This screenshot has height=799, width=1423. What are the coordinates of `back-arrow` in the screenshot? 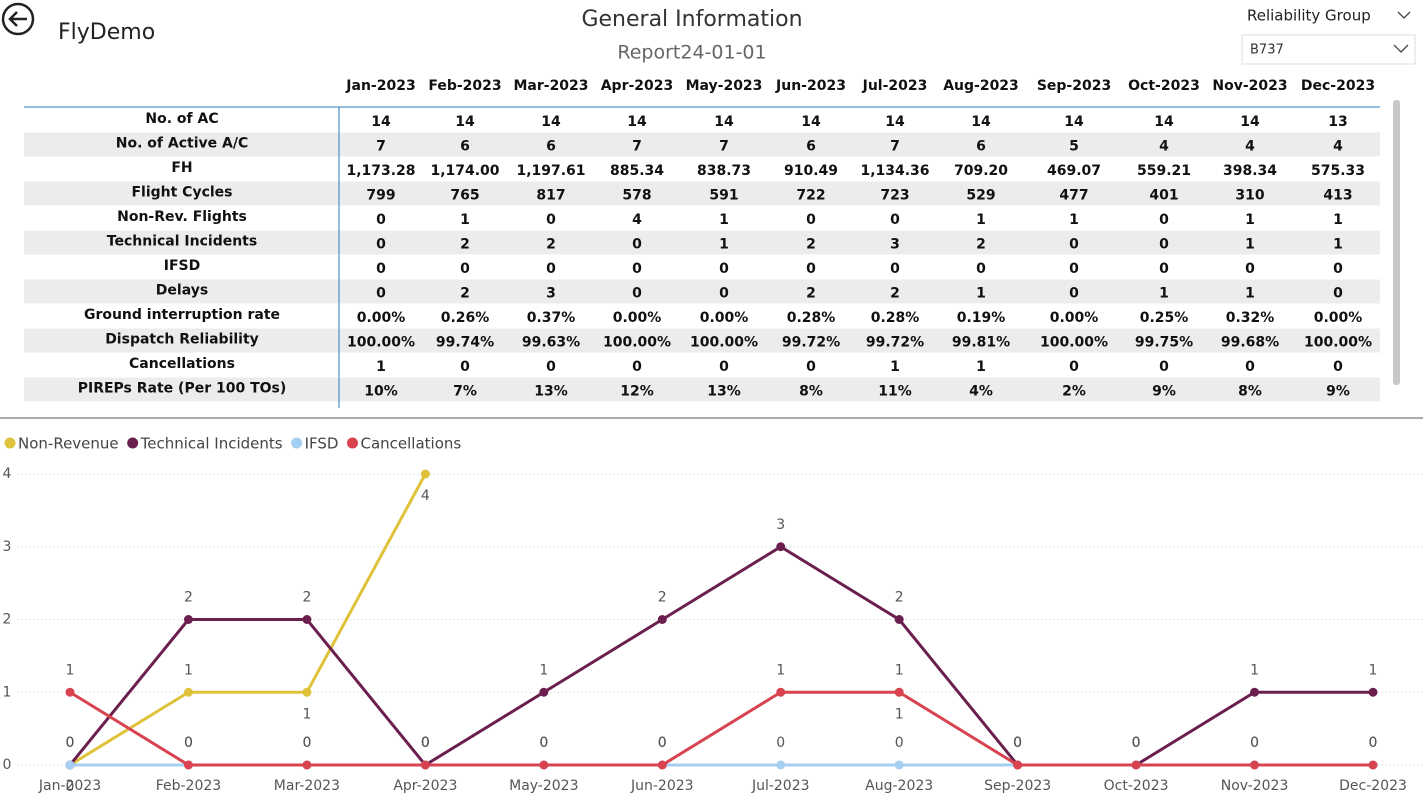 It's located at (17, 19).